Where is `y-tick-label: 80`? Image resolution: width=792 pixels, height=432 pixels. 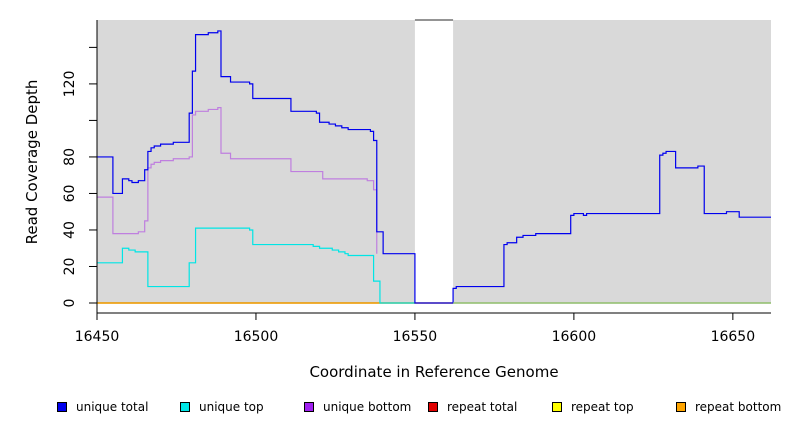
y-tick-label: 80 is located at coordinates (70, 157).